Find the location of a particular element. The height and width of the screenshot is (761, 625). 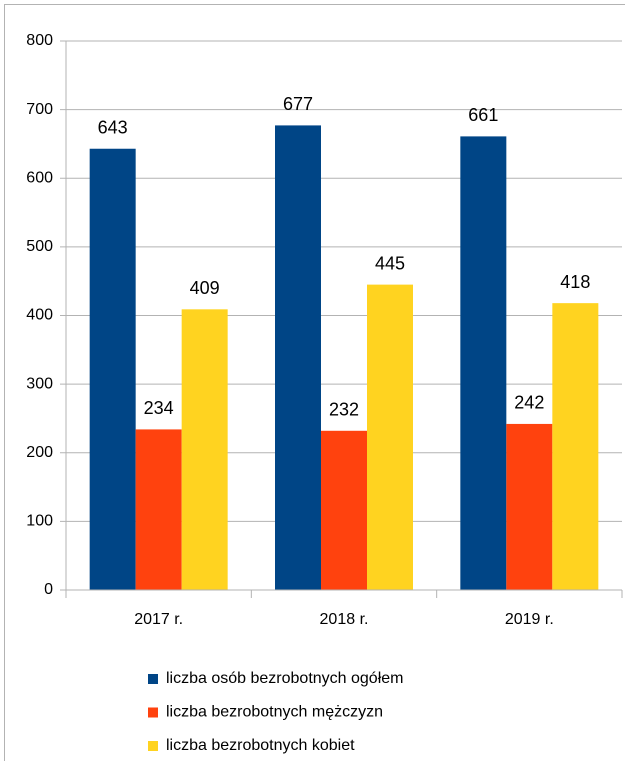

data-label: 418 is located at coordinates (575, 282).